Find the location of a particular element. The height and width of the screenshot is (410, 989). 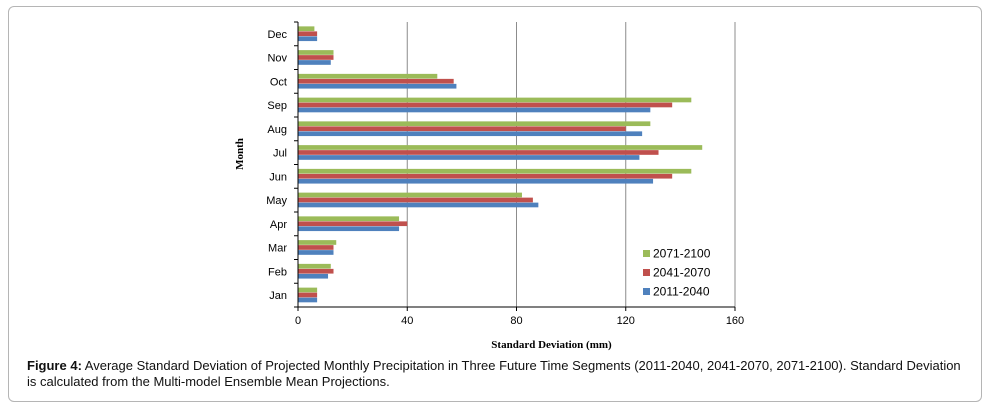

bar-oct-2041-2070 is located at coordinates (376, 81).